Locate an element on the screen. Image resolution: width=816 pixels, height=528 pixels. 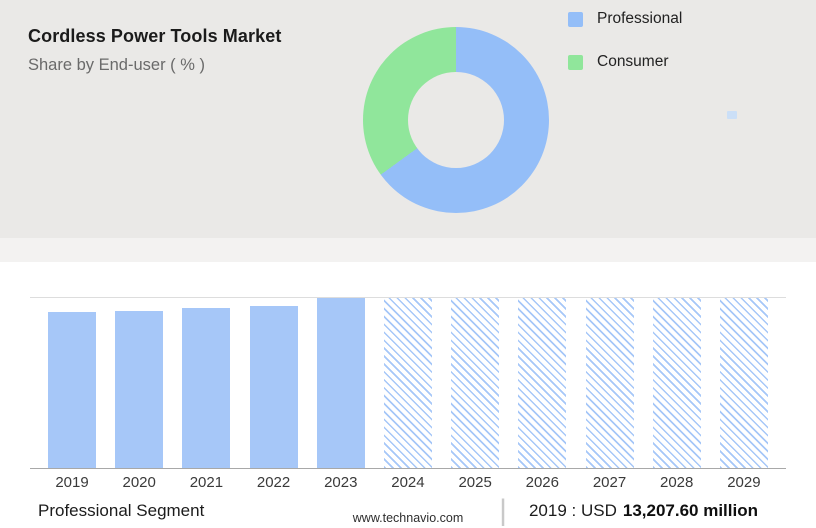
donut-chart is located at coordinates (456, 120).